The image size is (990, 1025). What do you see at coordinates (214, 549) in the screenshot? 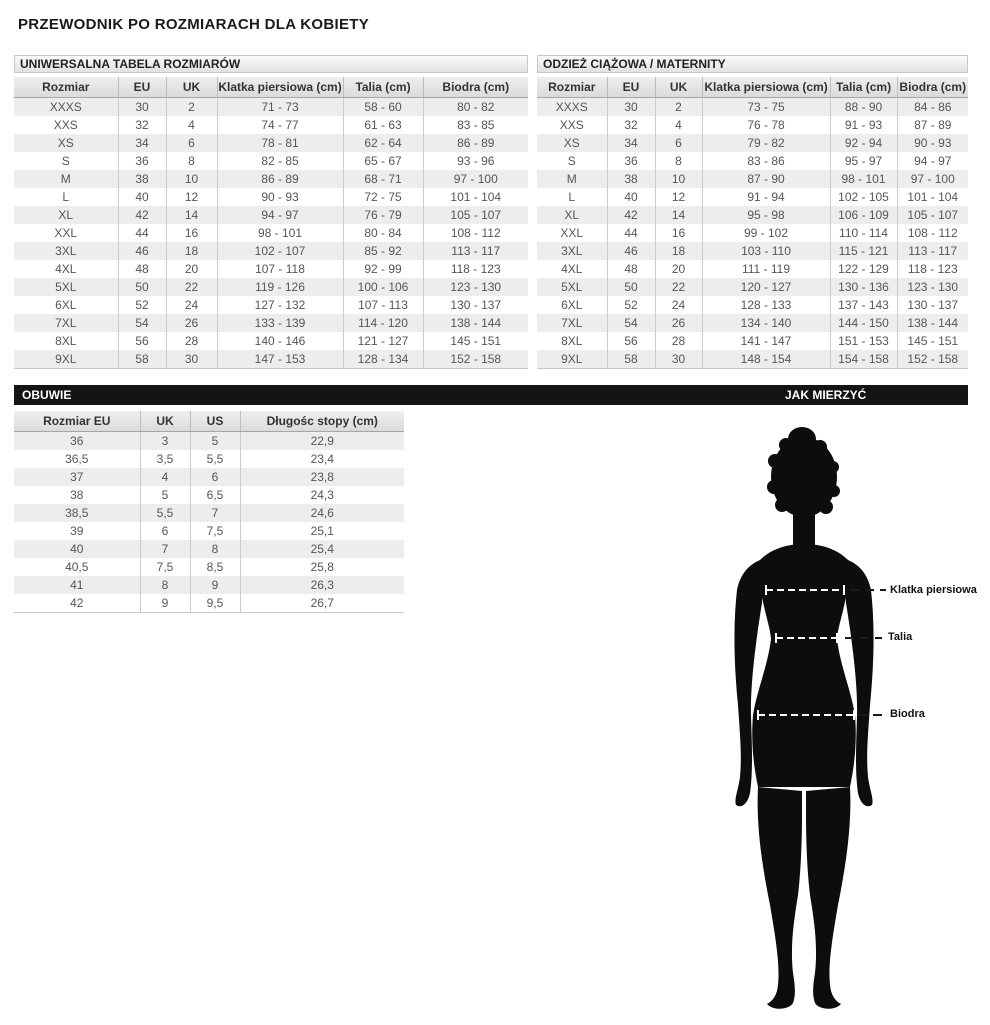
I see `cell: 8` at bounding box center [214, 549].